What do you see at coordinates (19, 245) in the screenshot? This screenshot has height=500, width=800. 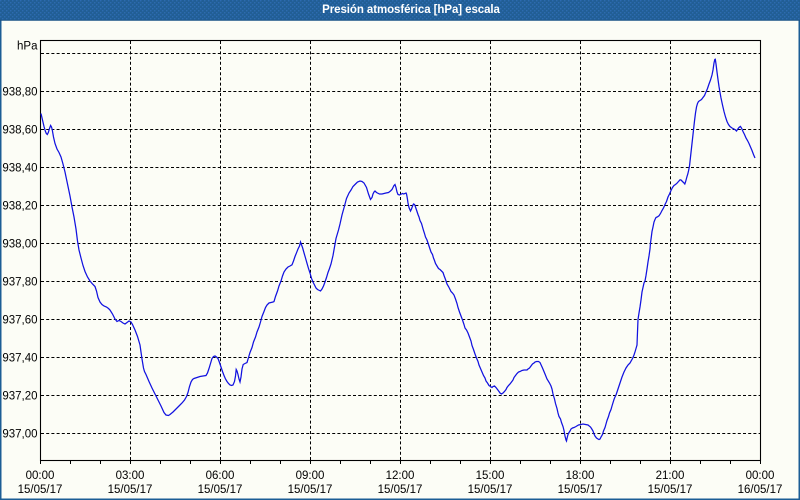 I see `svg-text: 938,00` at bounding box center [19, 245].